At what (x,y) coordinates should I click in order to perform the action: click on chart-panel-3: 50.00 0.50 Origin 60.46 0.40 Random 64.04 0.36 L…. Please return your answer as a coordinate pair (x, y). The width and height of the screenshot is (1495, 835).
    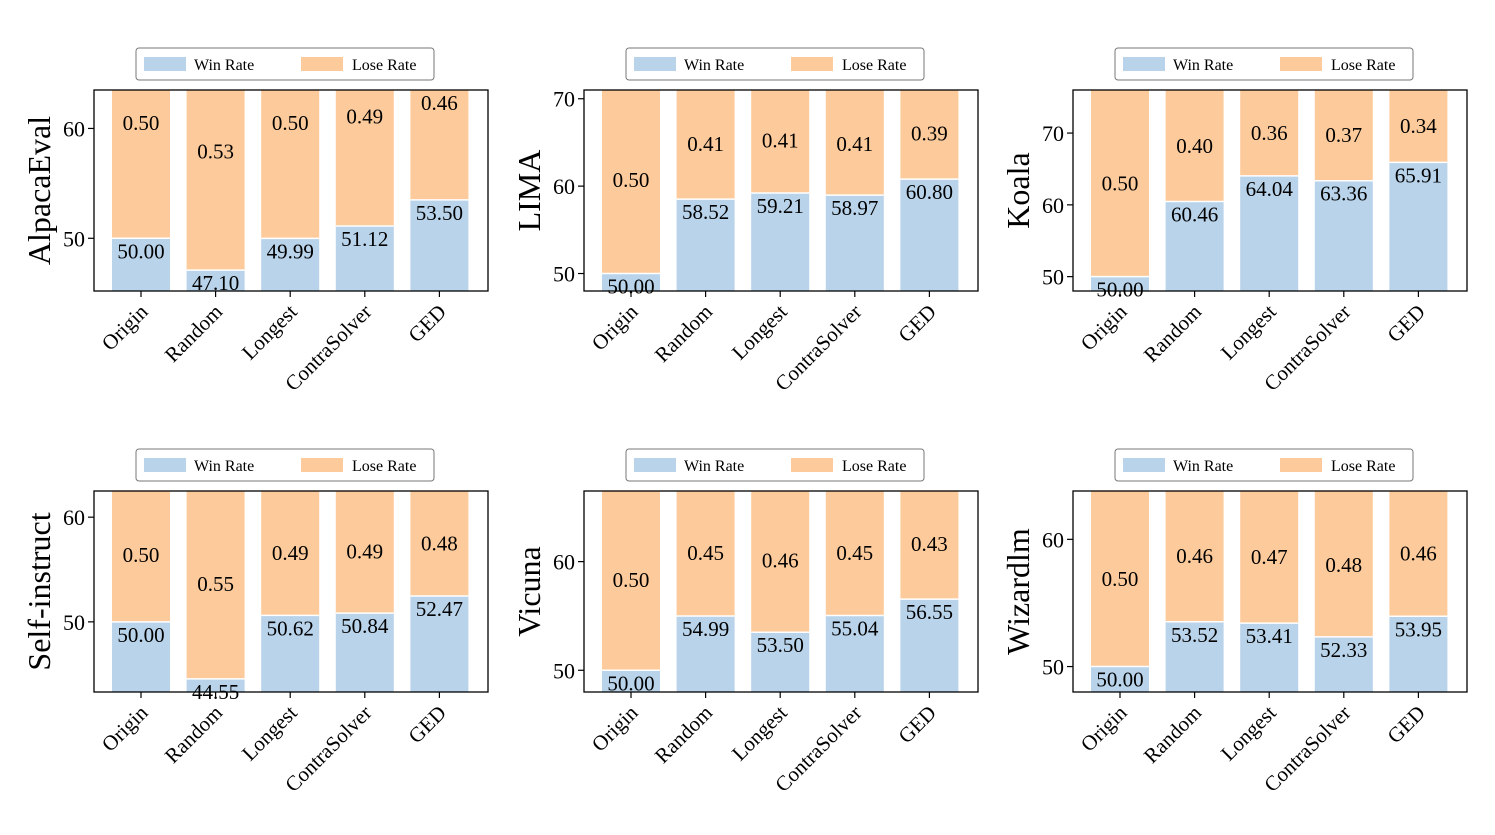
    Looking at the image, I should click on (1234, 221).